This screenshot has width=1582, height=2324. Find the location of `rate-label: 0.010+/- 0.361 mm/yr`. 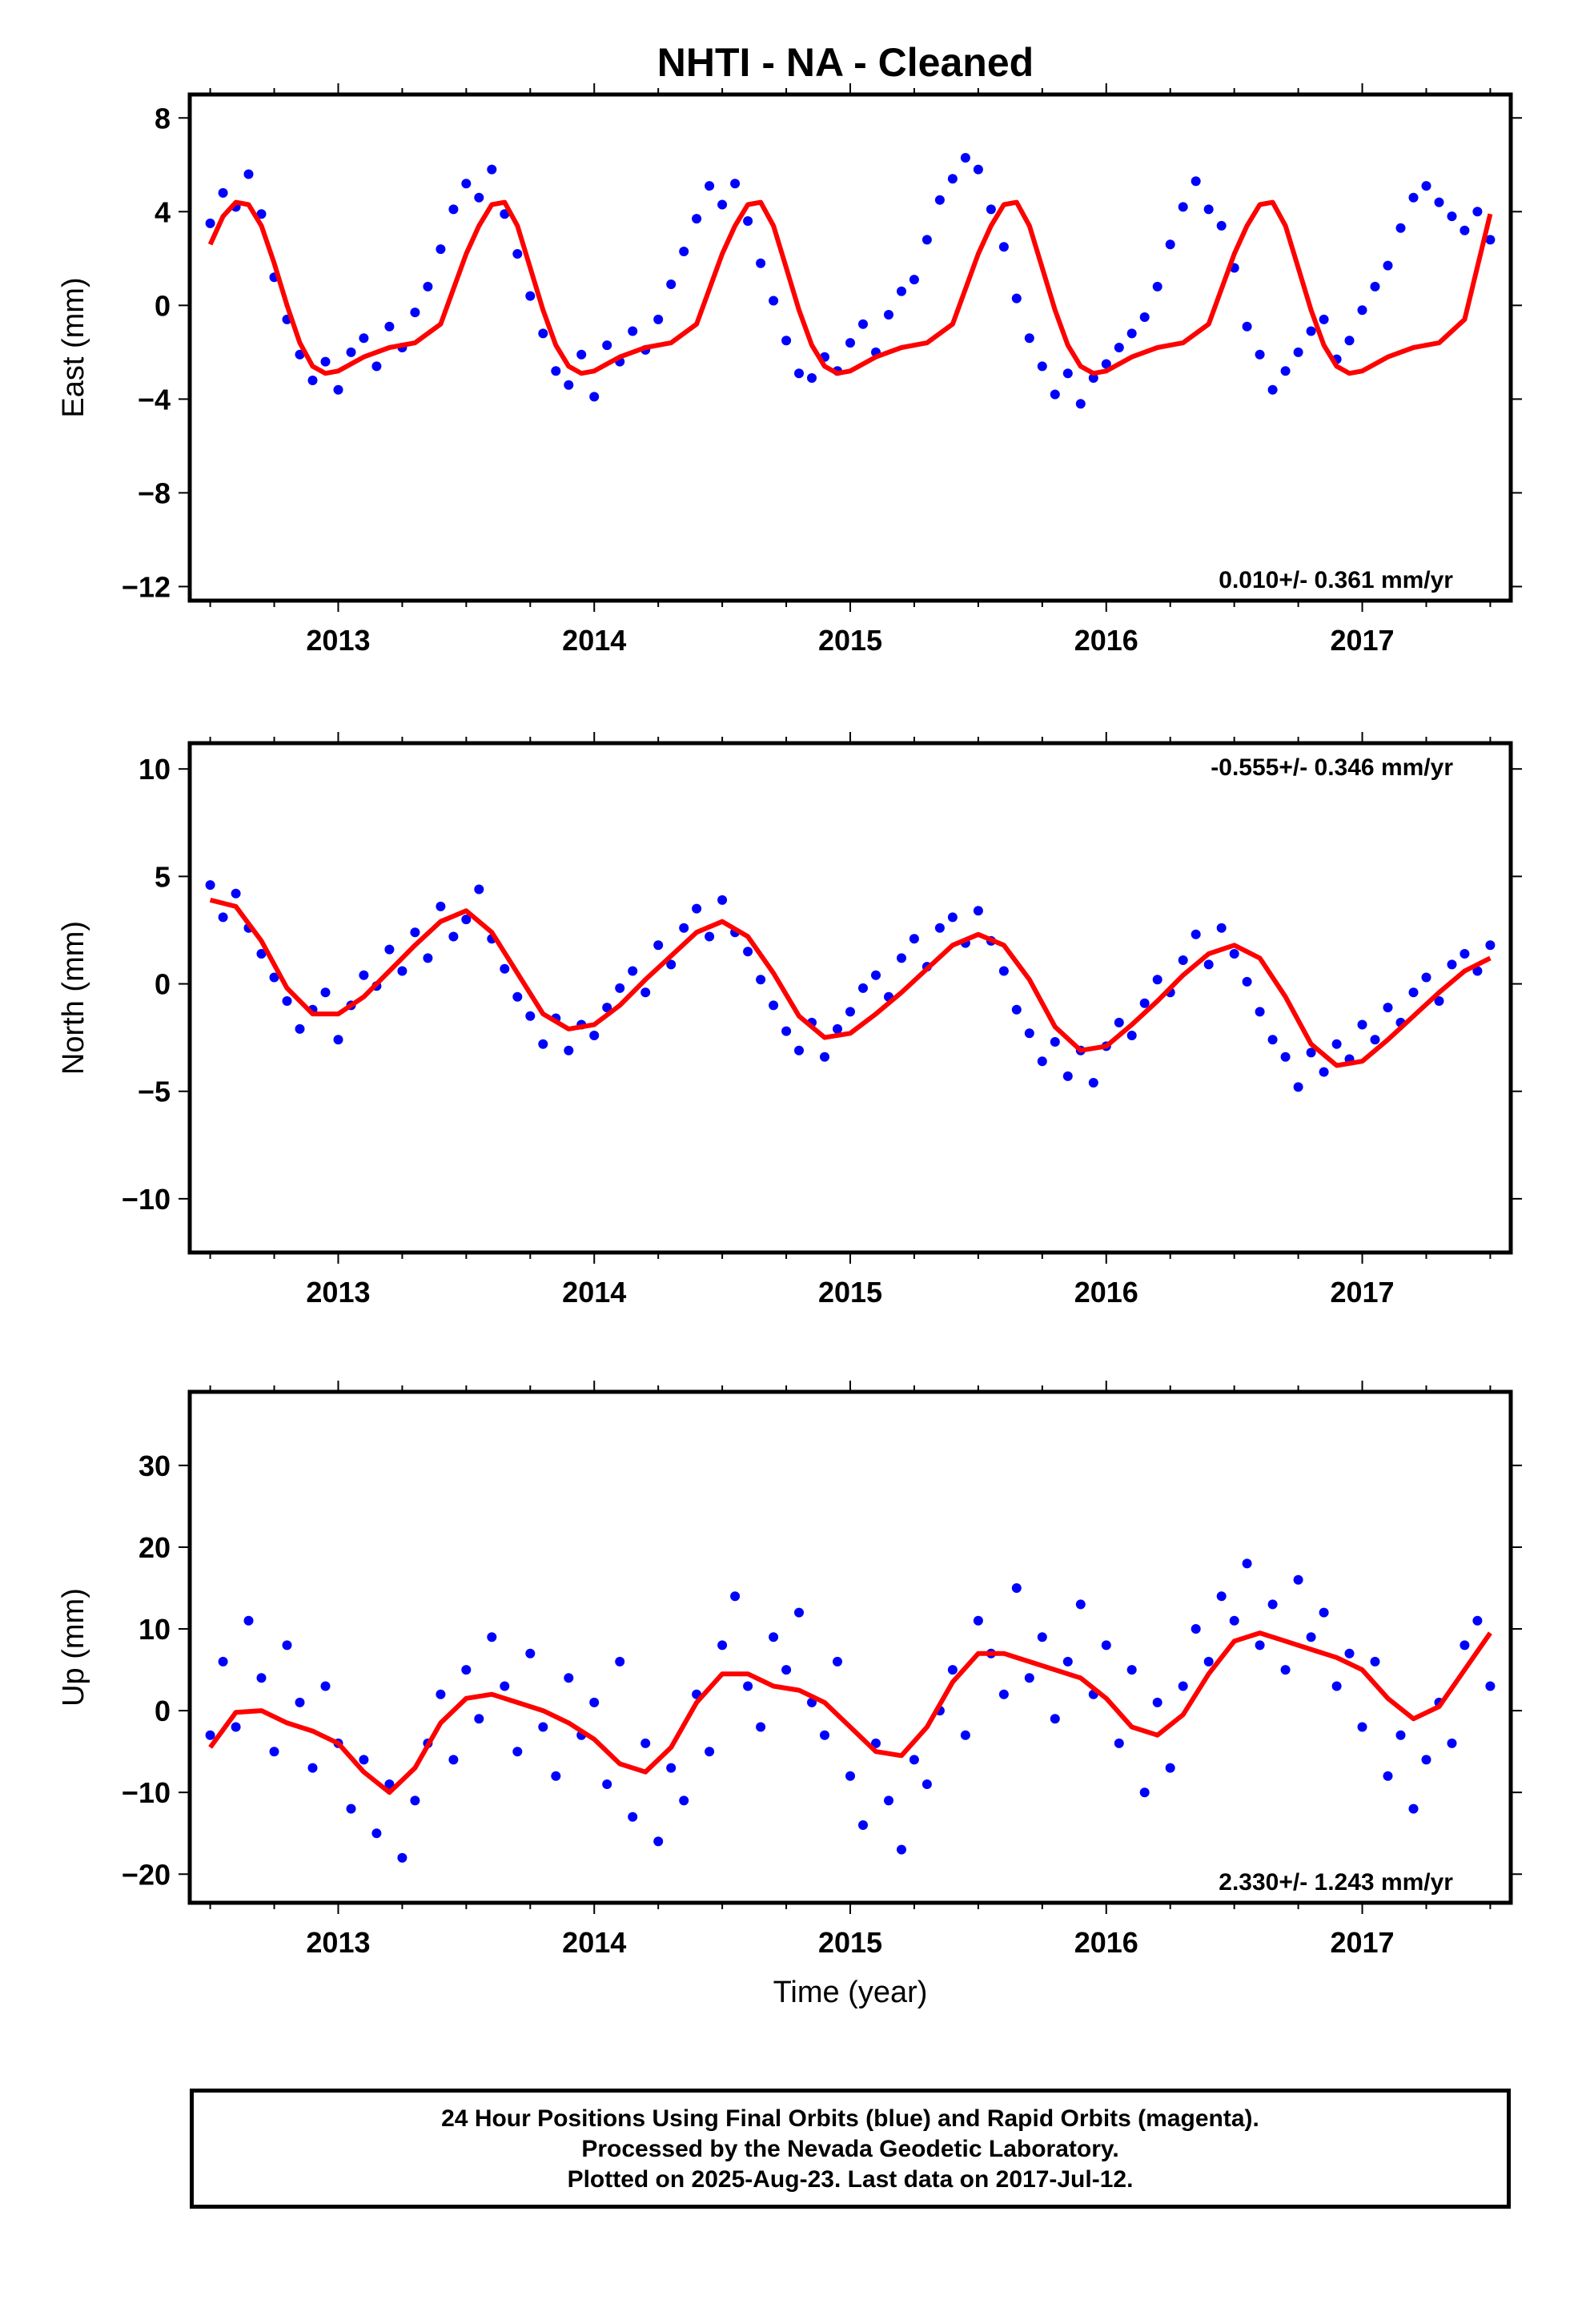

rate-label: 0.010+/- 0.361 mm/yr is located at coordinates (1336, 580).